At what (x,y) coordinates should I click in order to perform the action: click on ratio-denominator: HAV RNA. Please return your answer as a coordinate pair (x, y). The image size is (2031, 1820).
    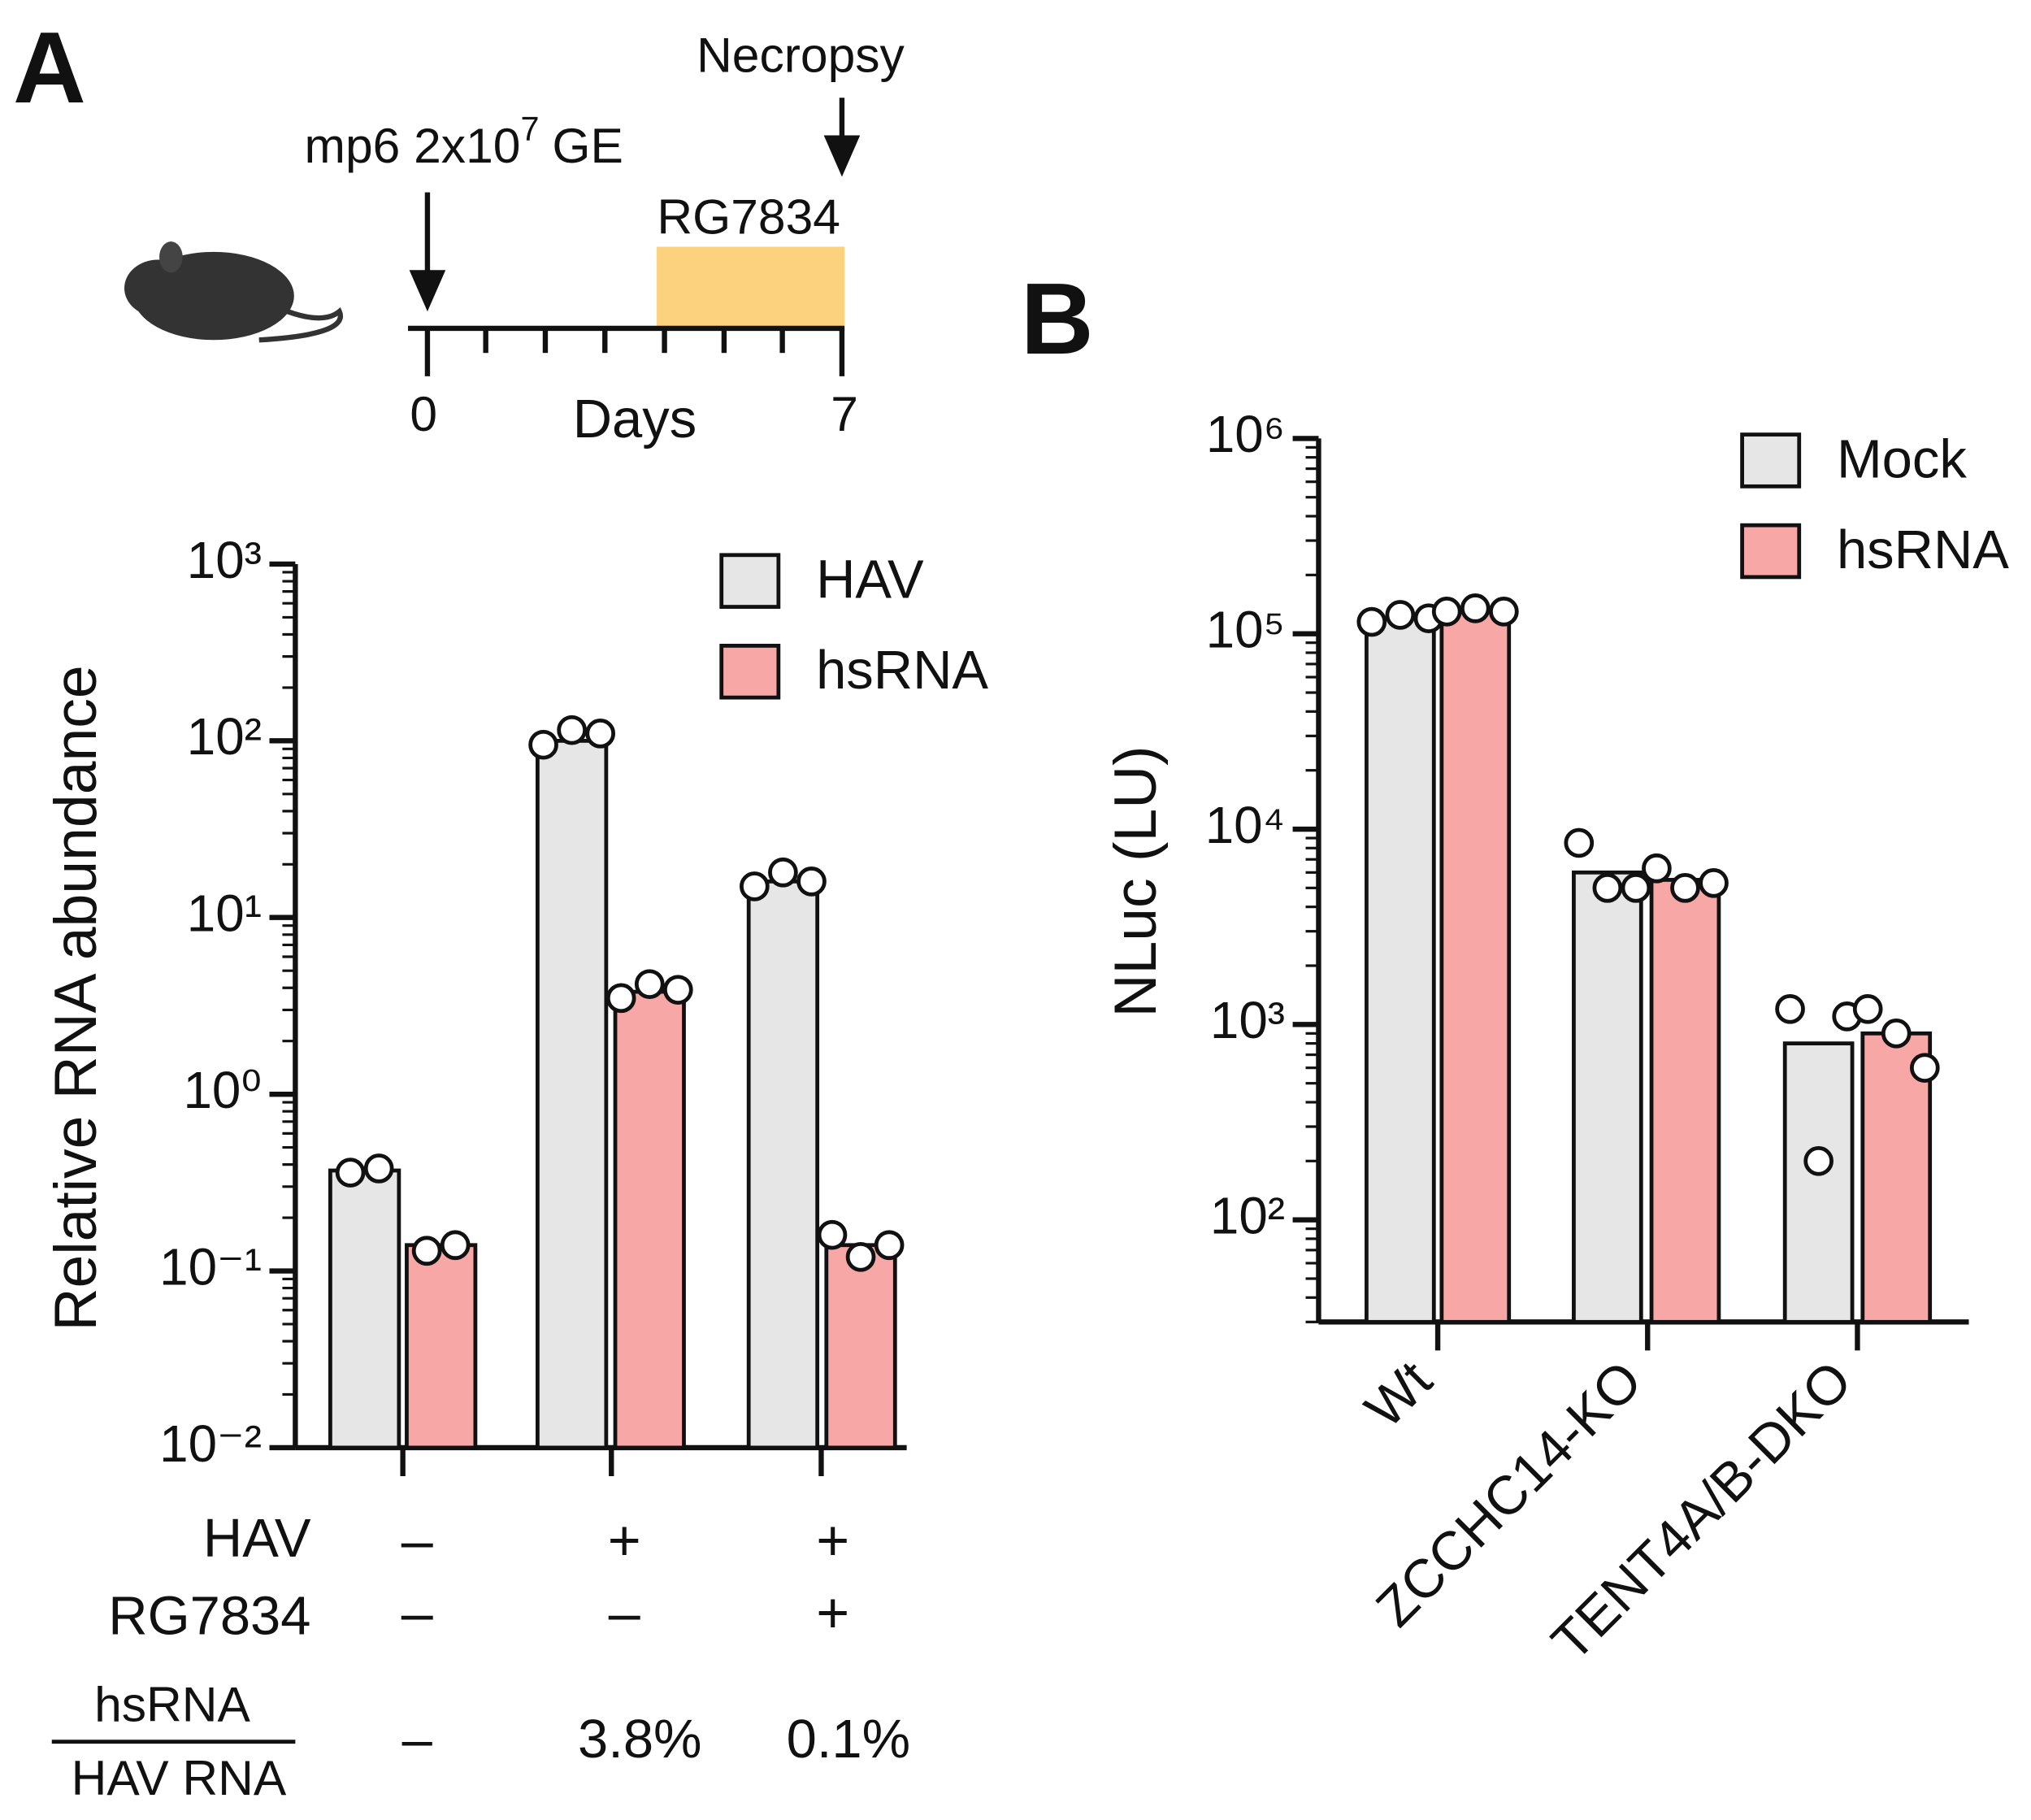
    Looking at the image, I should click on (179, 1777).